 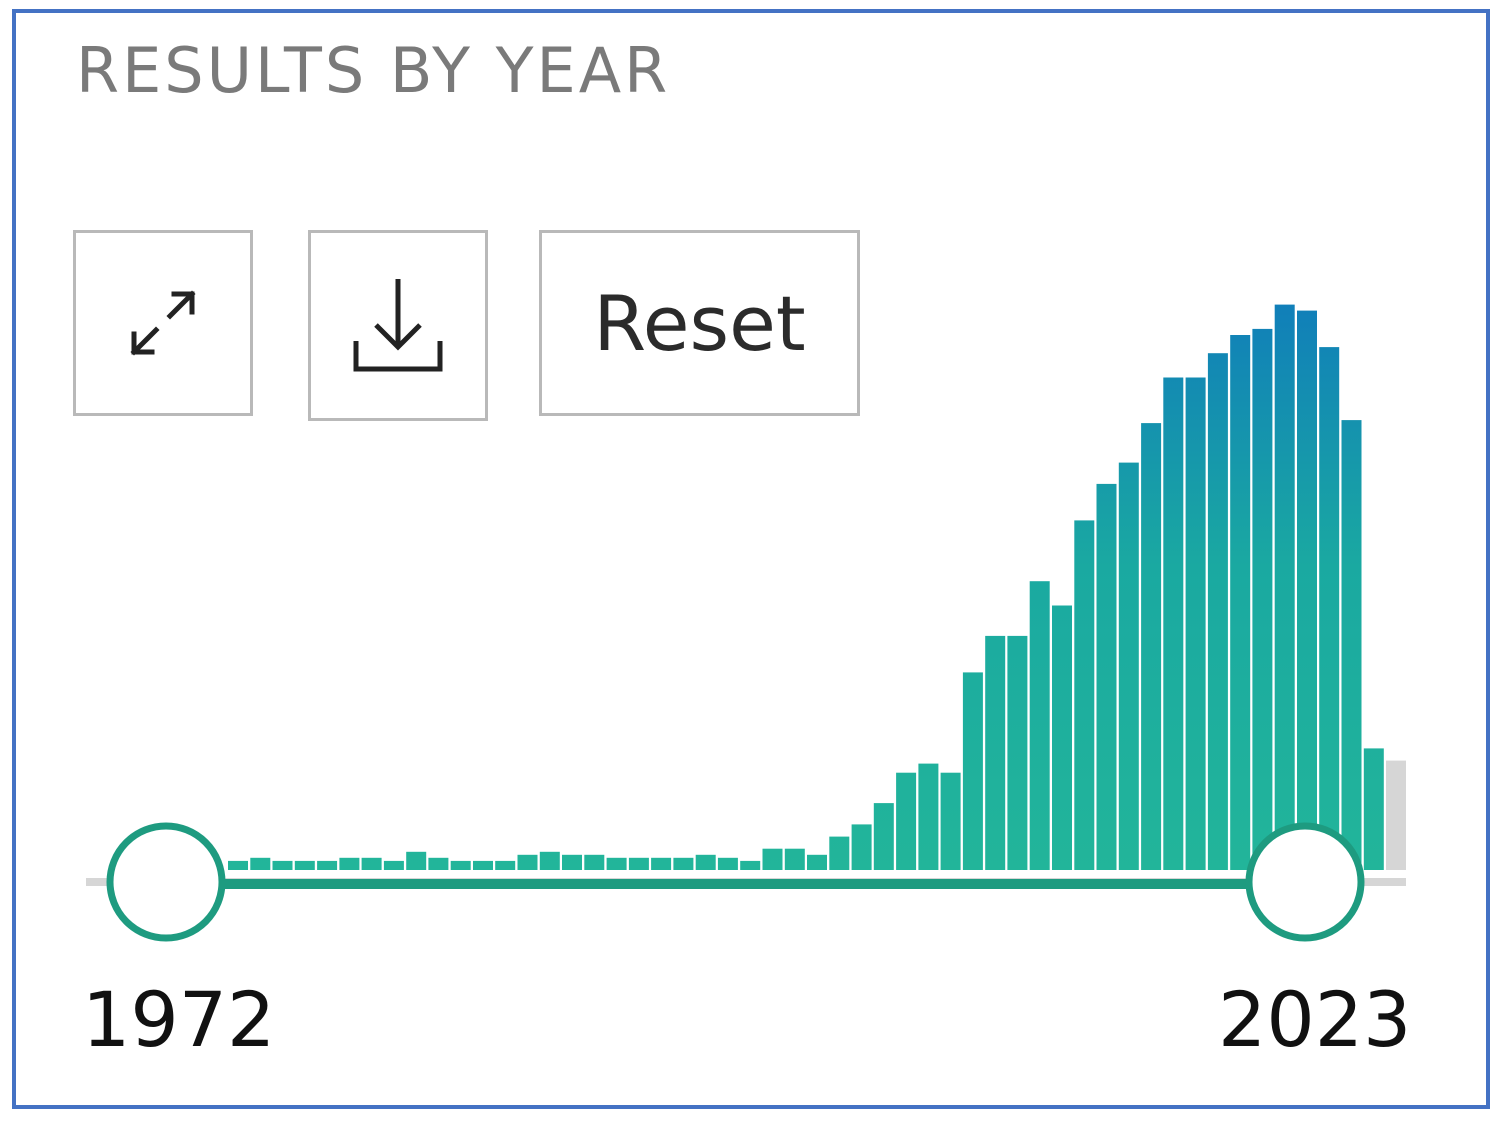 I want to click on bar-1988, so click(x=594, y=862).